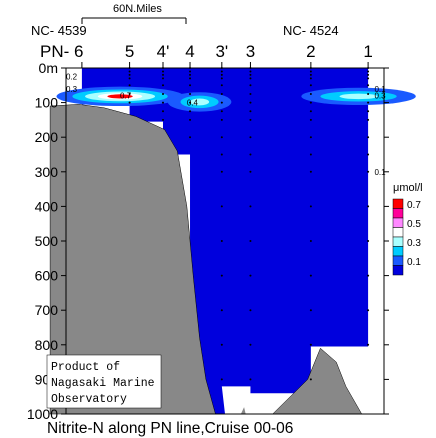 The image size is (436, 438). Describe the element at coordinates (358, 96) in the screenshot. I see `contour-0.3-east` at that location.